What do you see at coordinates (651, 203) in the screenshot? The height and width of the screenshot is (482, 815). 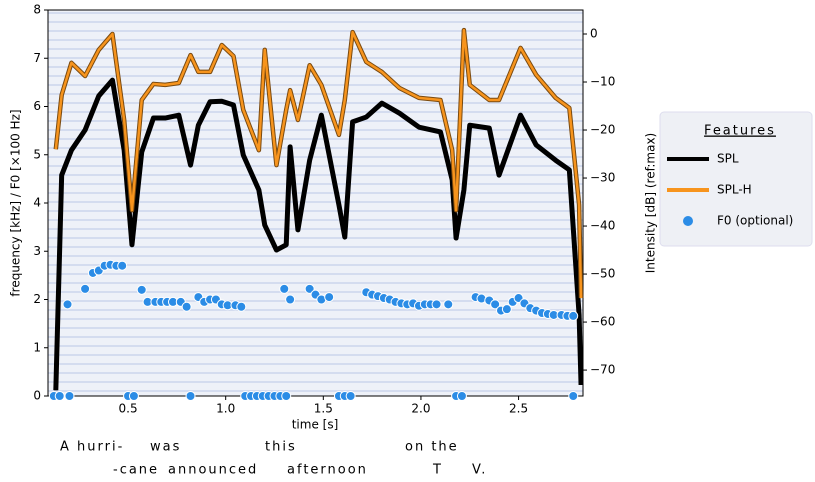 I see `y2-axis-label: Intensity [dB] (ref:max)` at bounding box center [651, 203].